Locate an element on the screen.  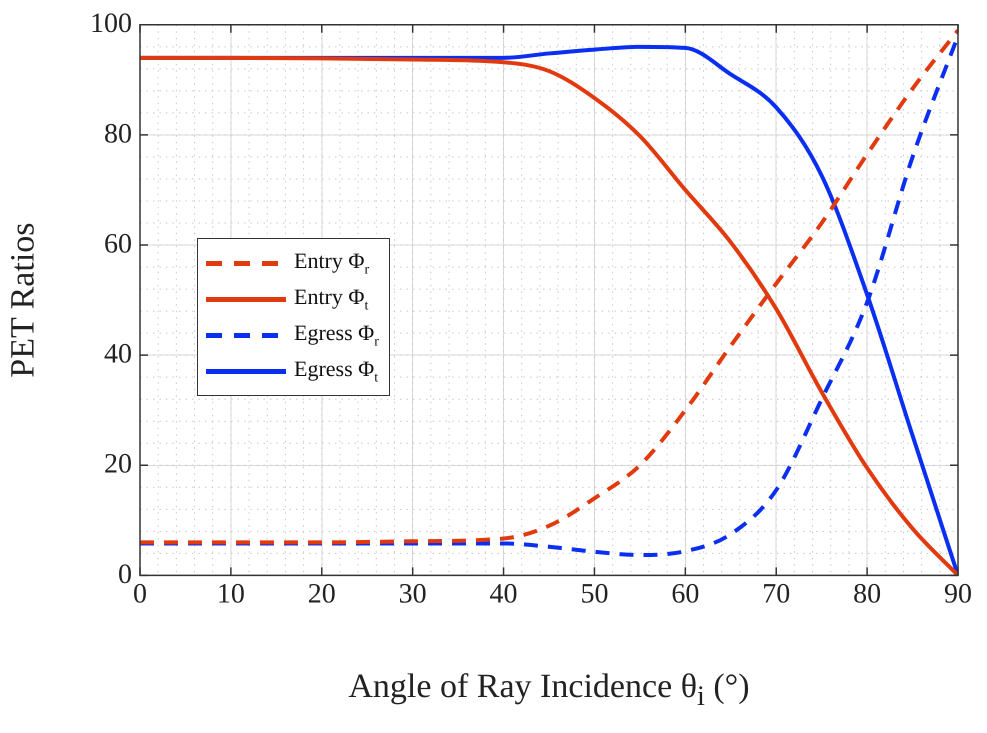
y-tick-label: 40 is located at coordinates (118, 354).